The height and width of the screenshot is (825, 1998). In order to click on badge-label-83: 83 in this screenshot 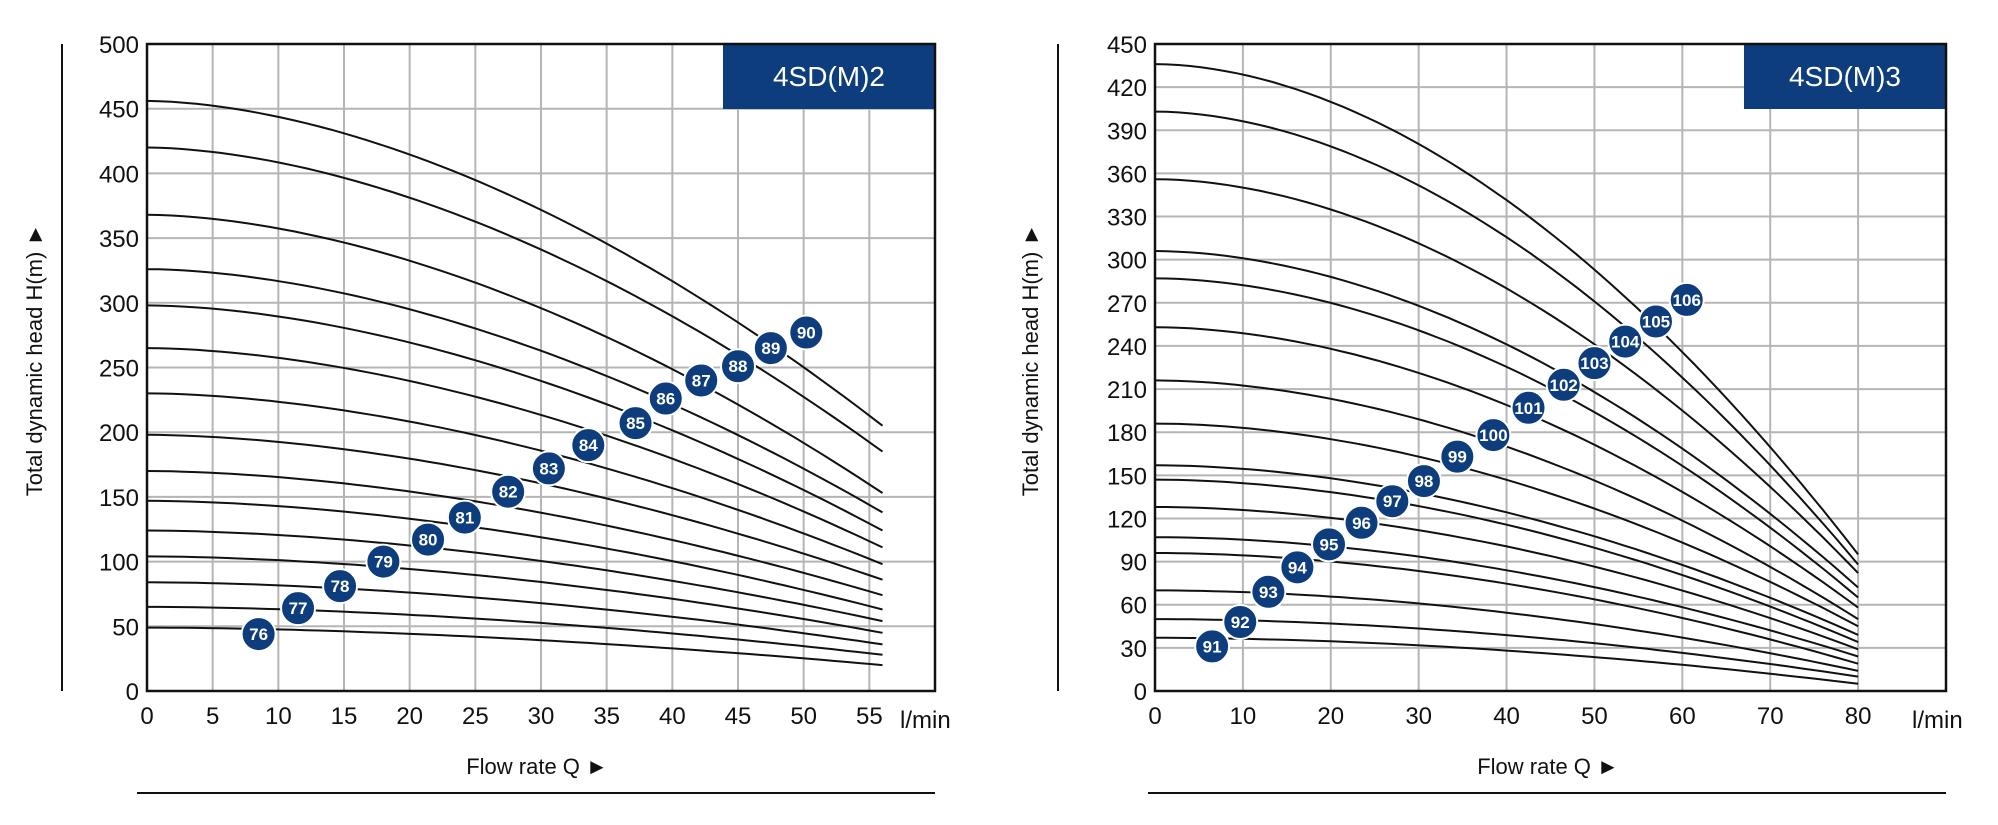, I will do `click(548, 468)`.